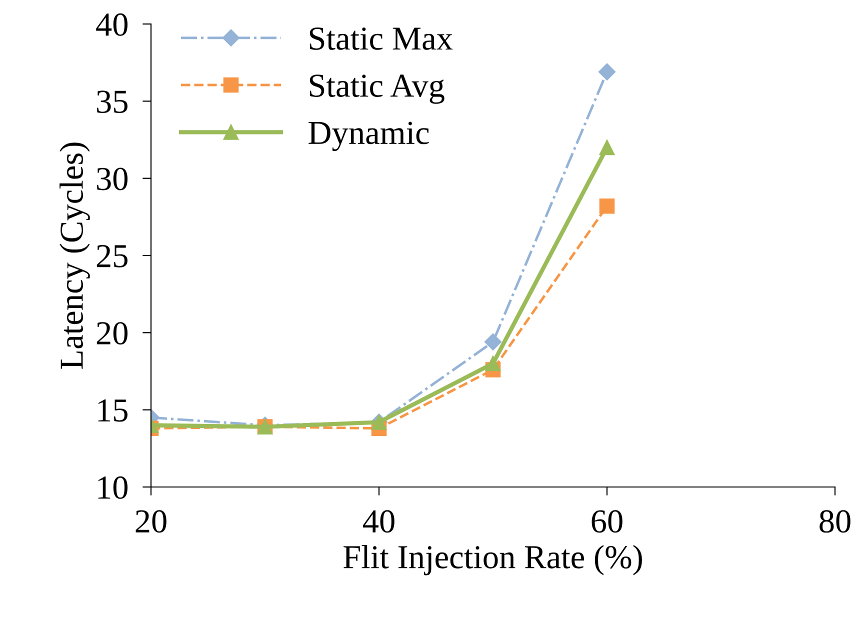 This screenshot has height=623, width=860. I want to click on legend-label: Static Max, so click(381, 38).